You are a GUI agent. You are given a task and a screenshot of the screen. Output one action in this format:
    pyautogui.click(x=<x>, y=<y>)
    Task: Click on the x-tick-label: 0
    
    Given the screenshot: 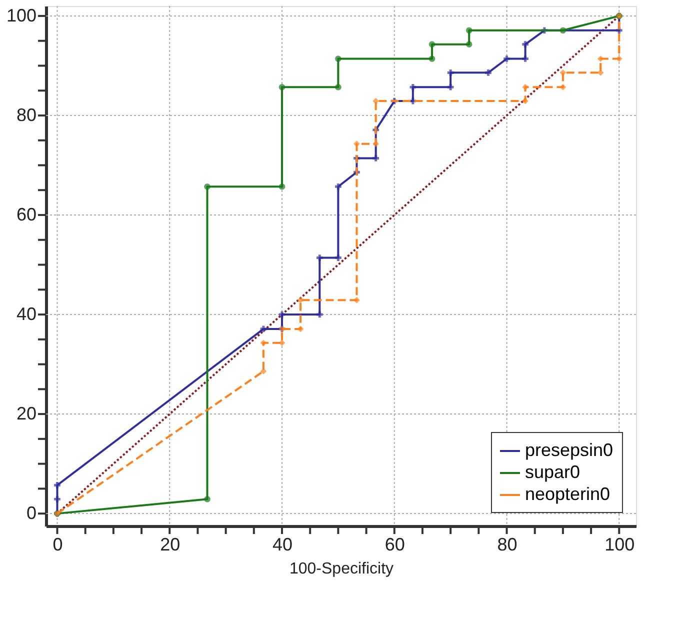 What is the action you would take?
    pyautogui.click(x=57, y=544)
    